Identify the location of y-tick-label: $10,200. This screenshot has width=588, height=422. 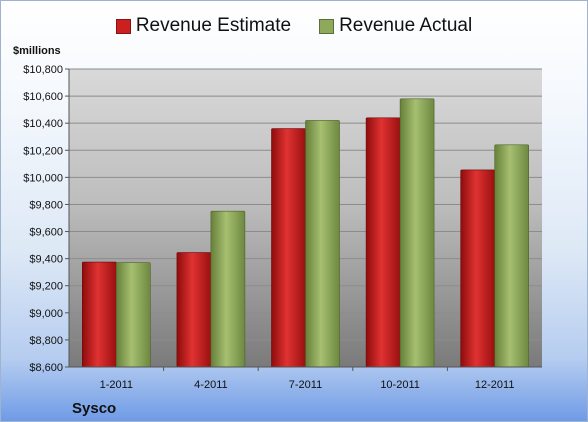
(43, 151).